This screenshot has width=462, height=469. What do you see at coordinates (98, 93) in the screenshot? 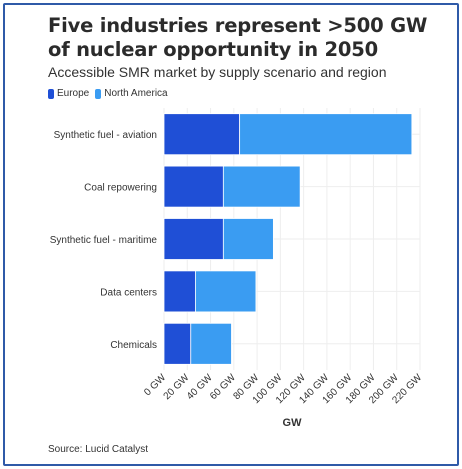
I see `legend-swatch-north-america` at bounding box center [98, 93].